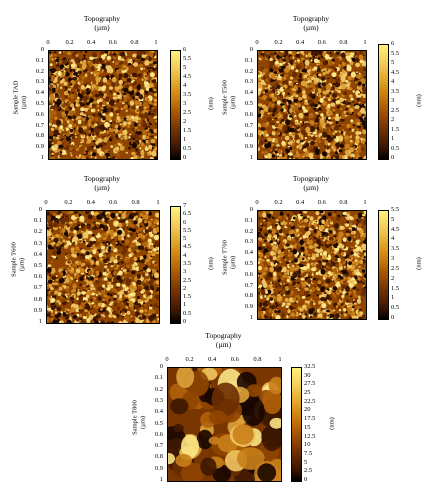  What do you see at coordinates (185, 255) in the screenshot?
I see `colorbar-tick-label: 4` at bounding box center [185, 255].